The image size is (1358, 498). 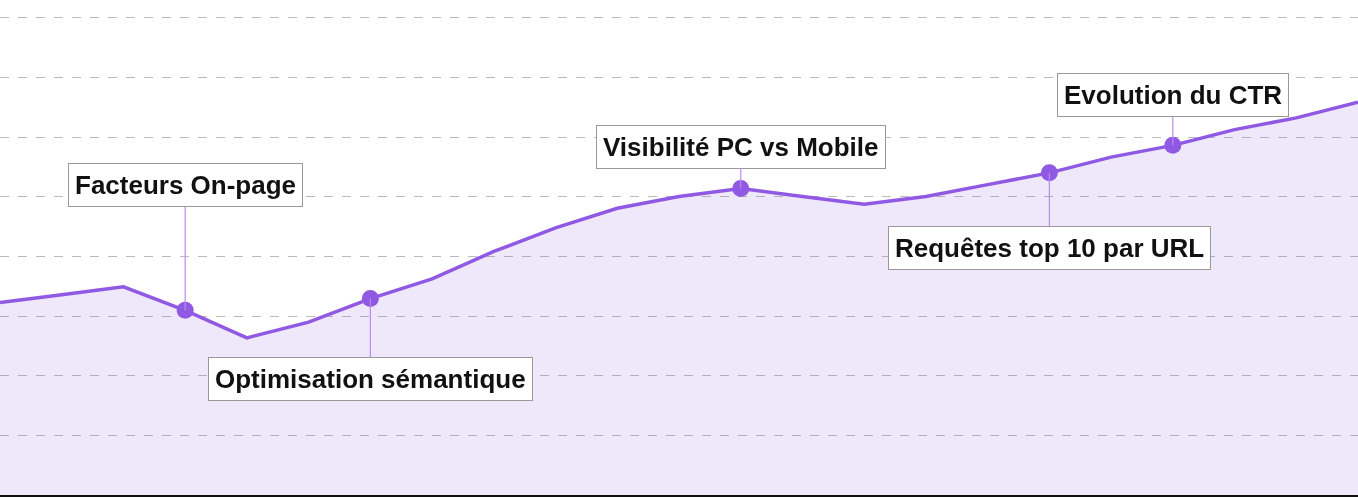 I want to click on annotation: Visibilité PC vs Mobile, so click(x=741, y=147).